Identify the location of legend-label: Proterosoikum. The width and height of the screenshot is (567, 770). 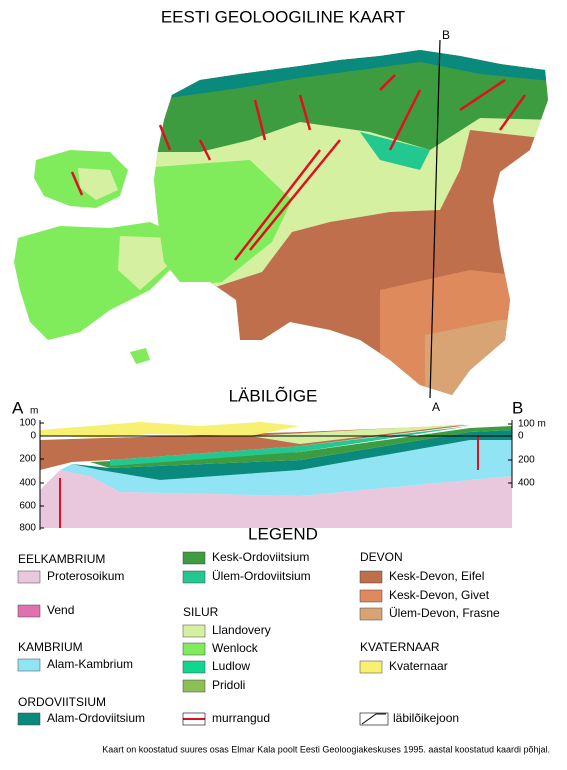
(85, 576).